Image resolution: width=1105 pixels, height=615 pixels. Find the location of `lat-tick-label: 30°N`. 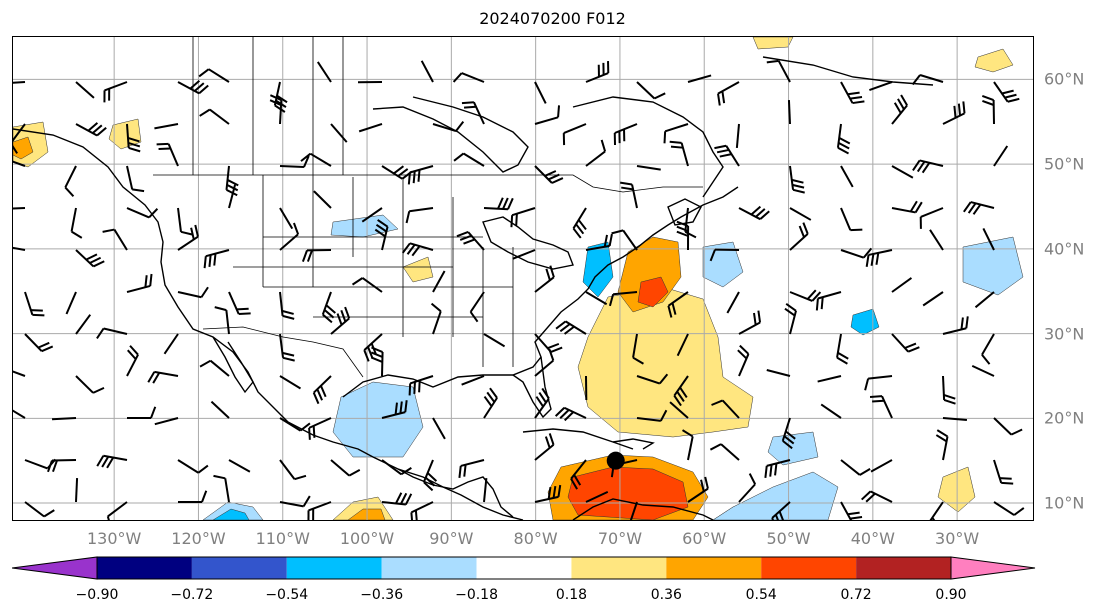

lat-tick-label: 30°N is located at coordinates (1064, 334).